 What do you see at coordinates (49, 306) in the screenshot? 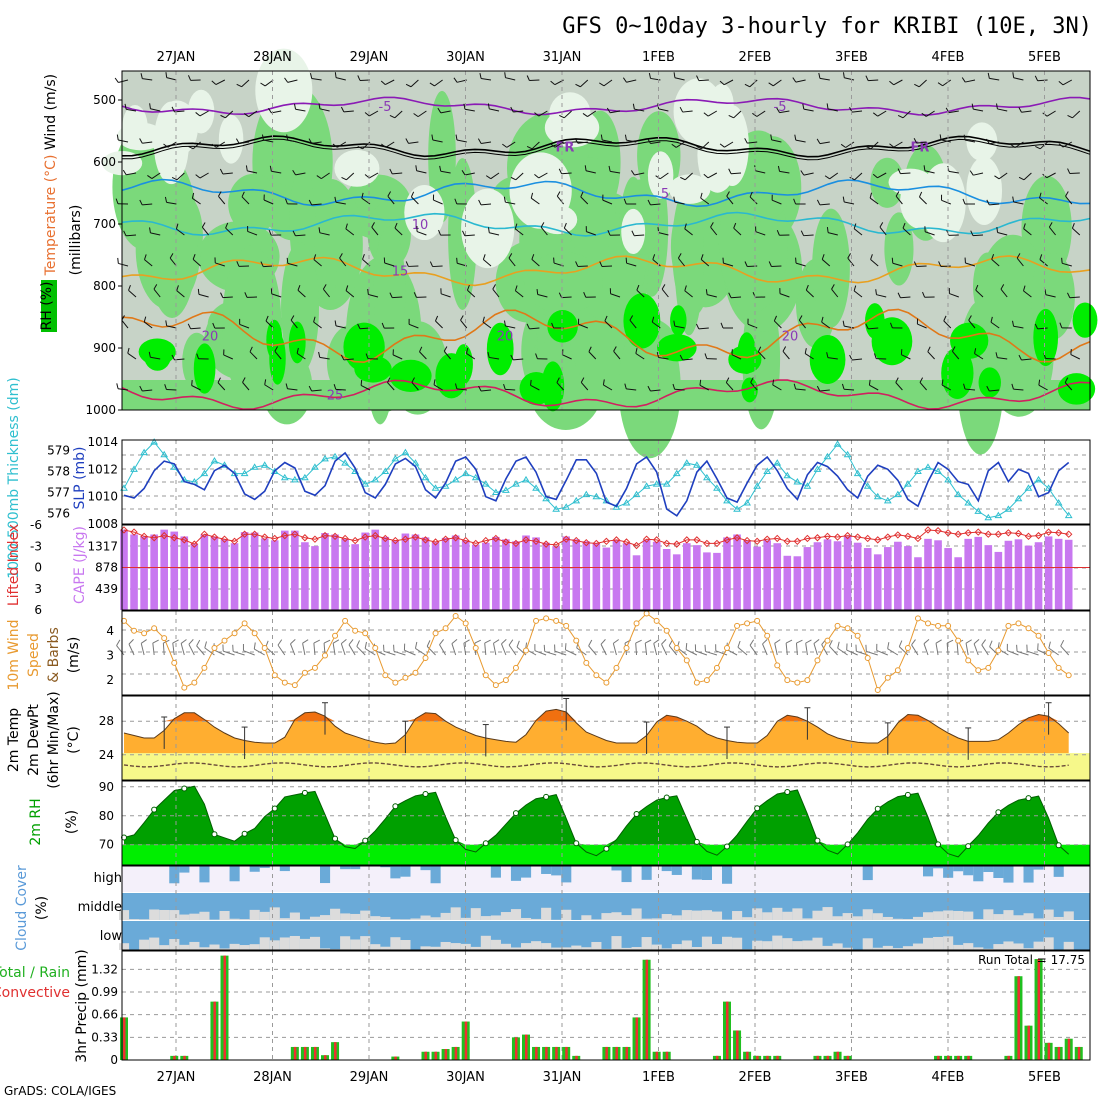
I see `legend-rh-swatch` at bounding box center [49, 306].